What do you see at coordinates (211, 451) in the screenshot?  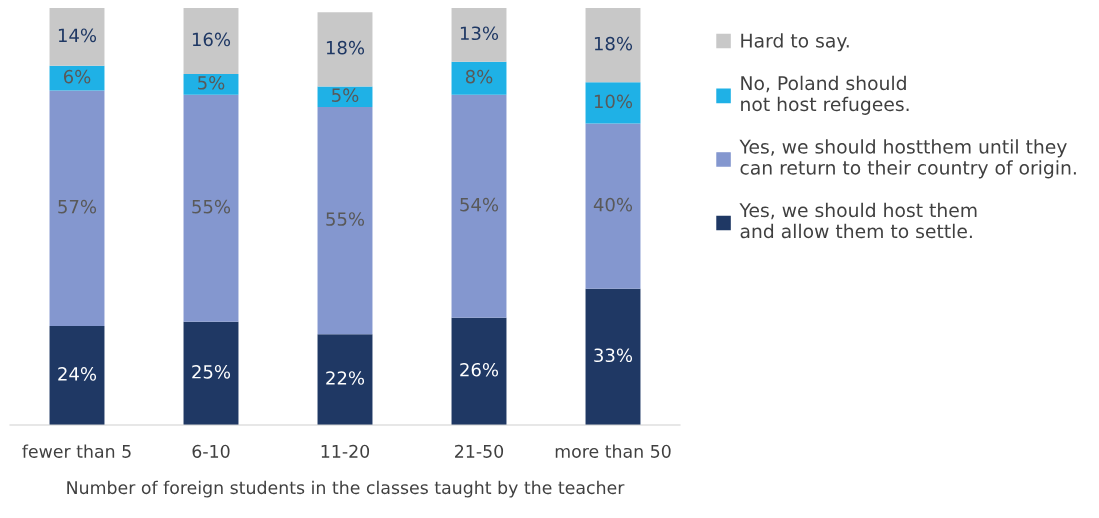 I see `x-tick-label: 6-10` at bounding box center [211, 451].